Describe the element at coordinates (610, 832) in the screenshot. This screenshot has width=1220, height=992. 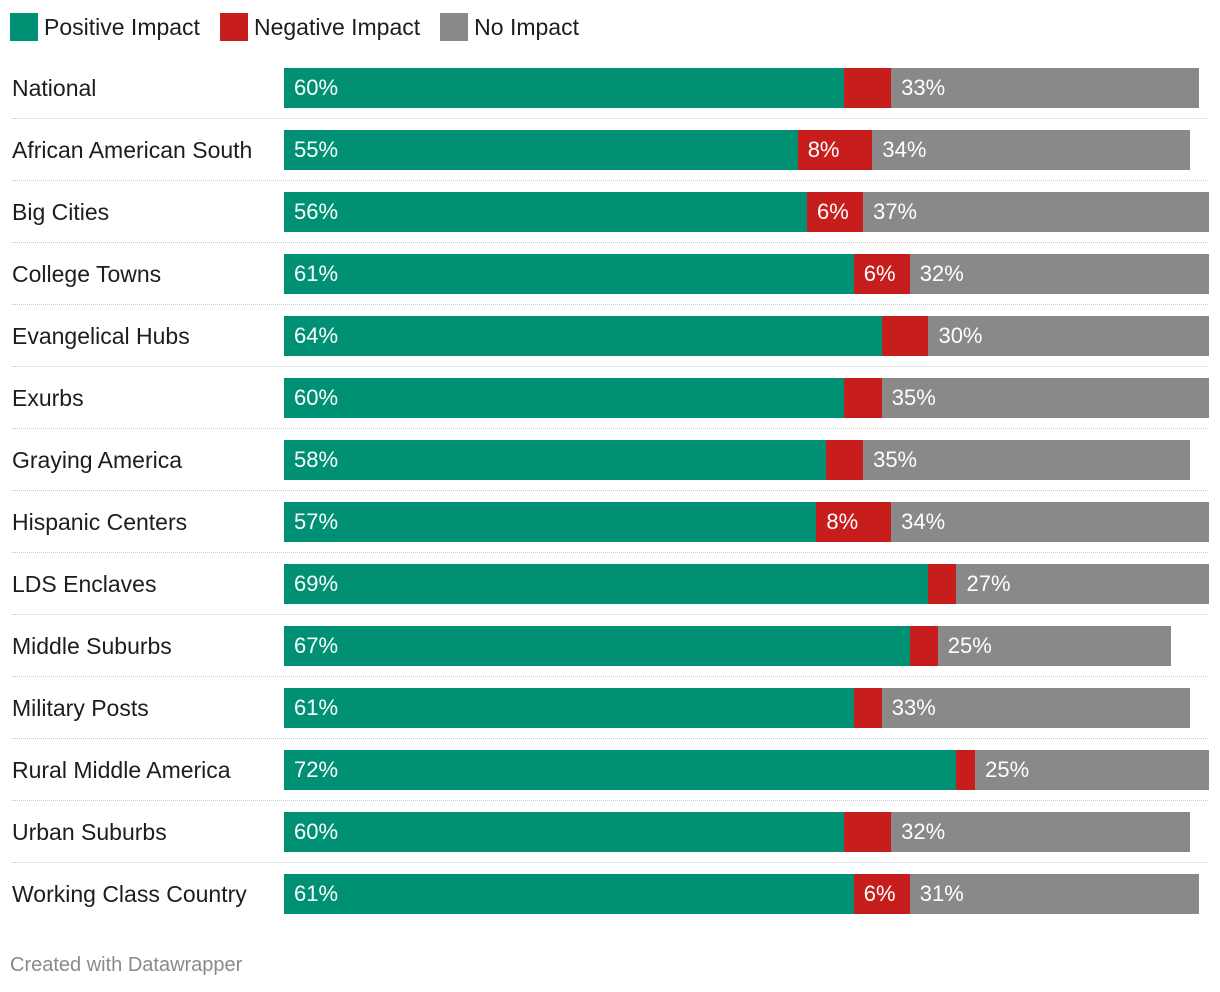
I see `bar-row-urban-suburbs: Urban Suburbs 60% 32%` at that location.